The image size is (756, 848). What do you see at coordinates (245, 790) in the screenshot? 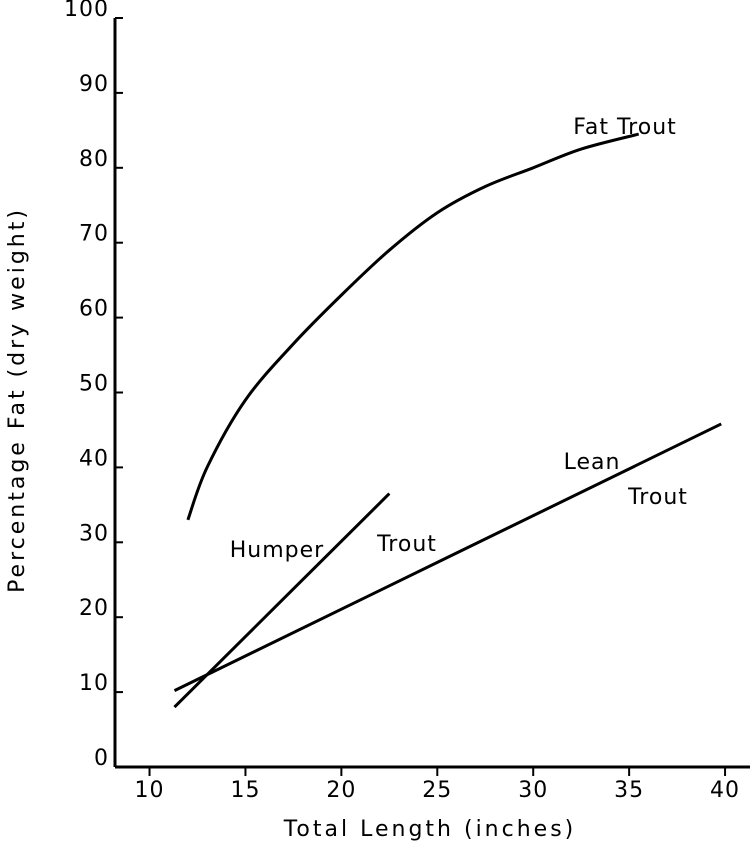
I see `x-tick-label: 15` at bounding box center [245, 790].